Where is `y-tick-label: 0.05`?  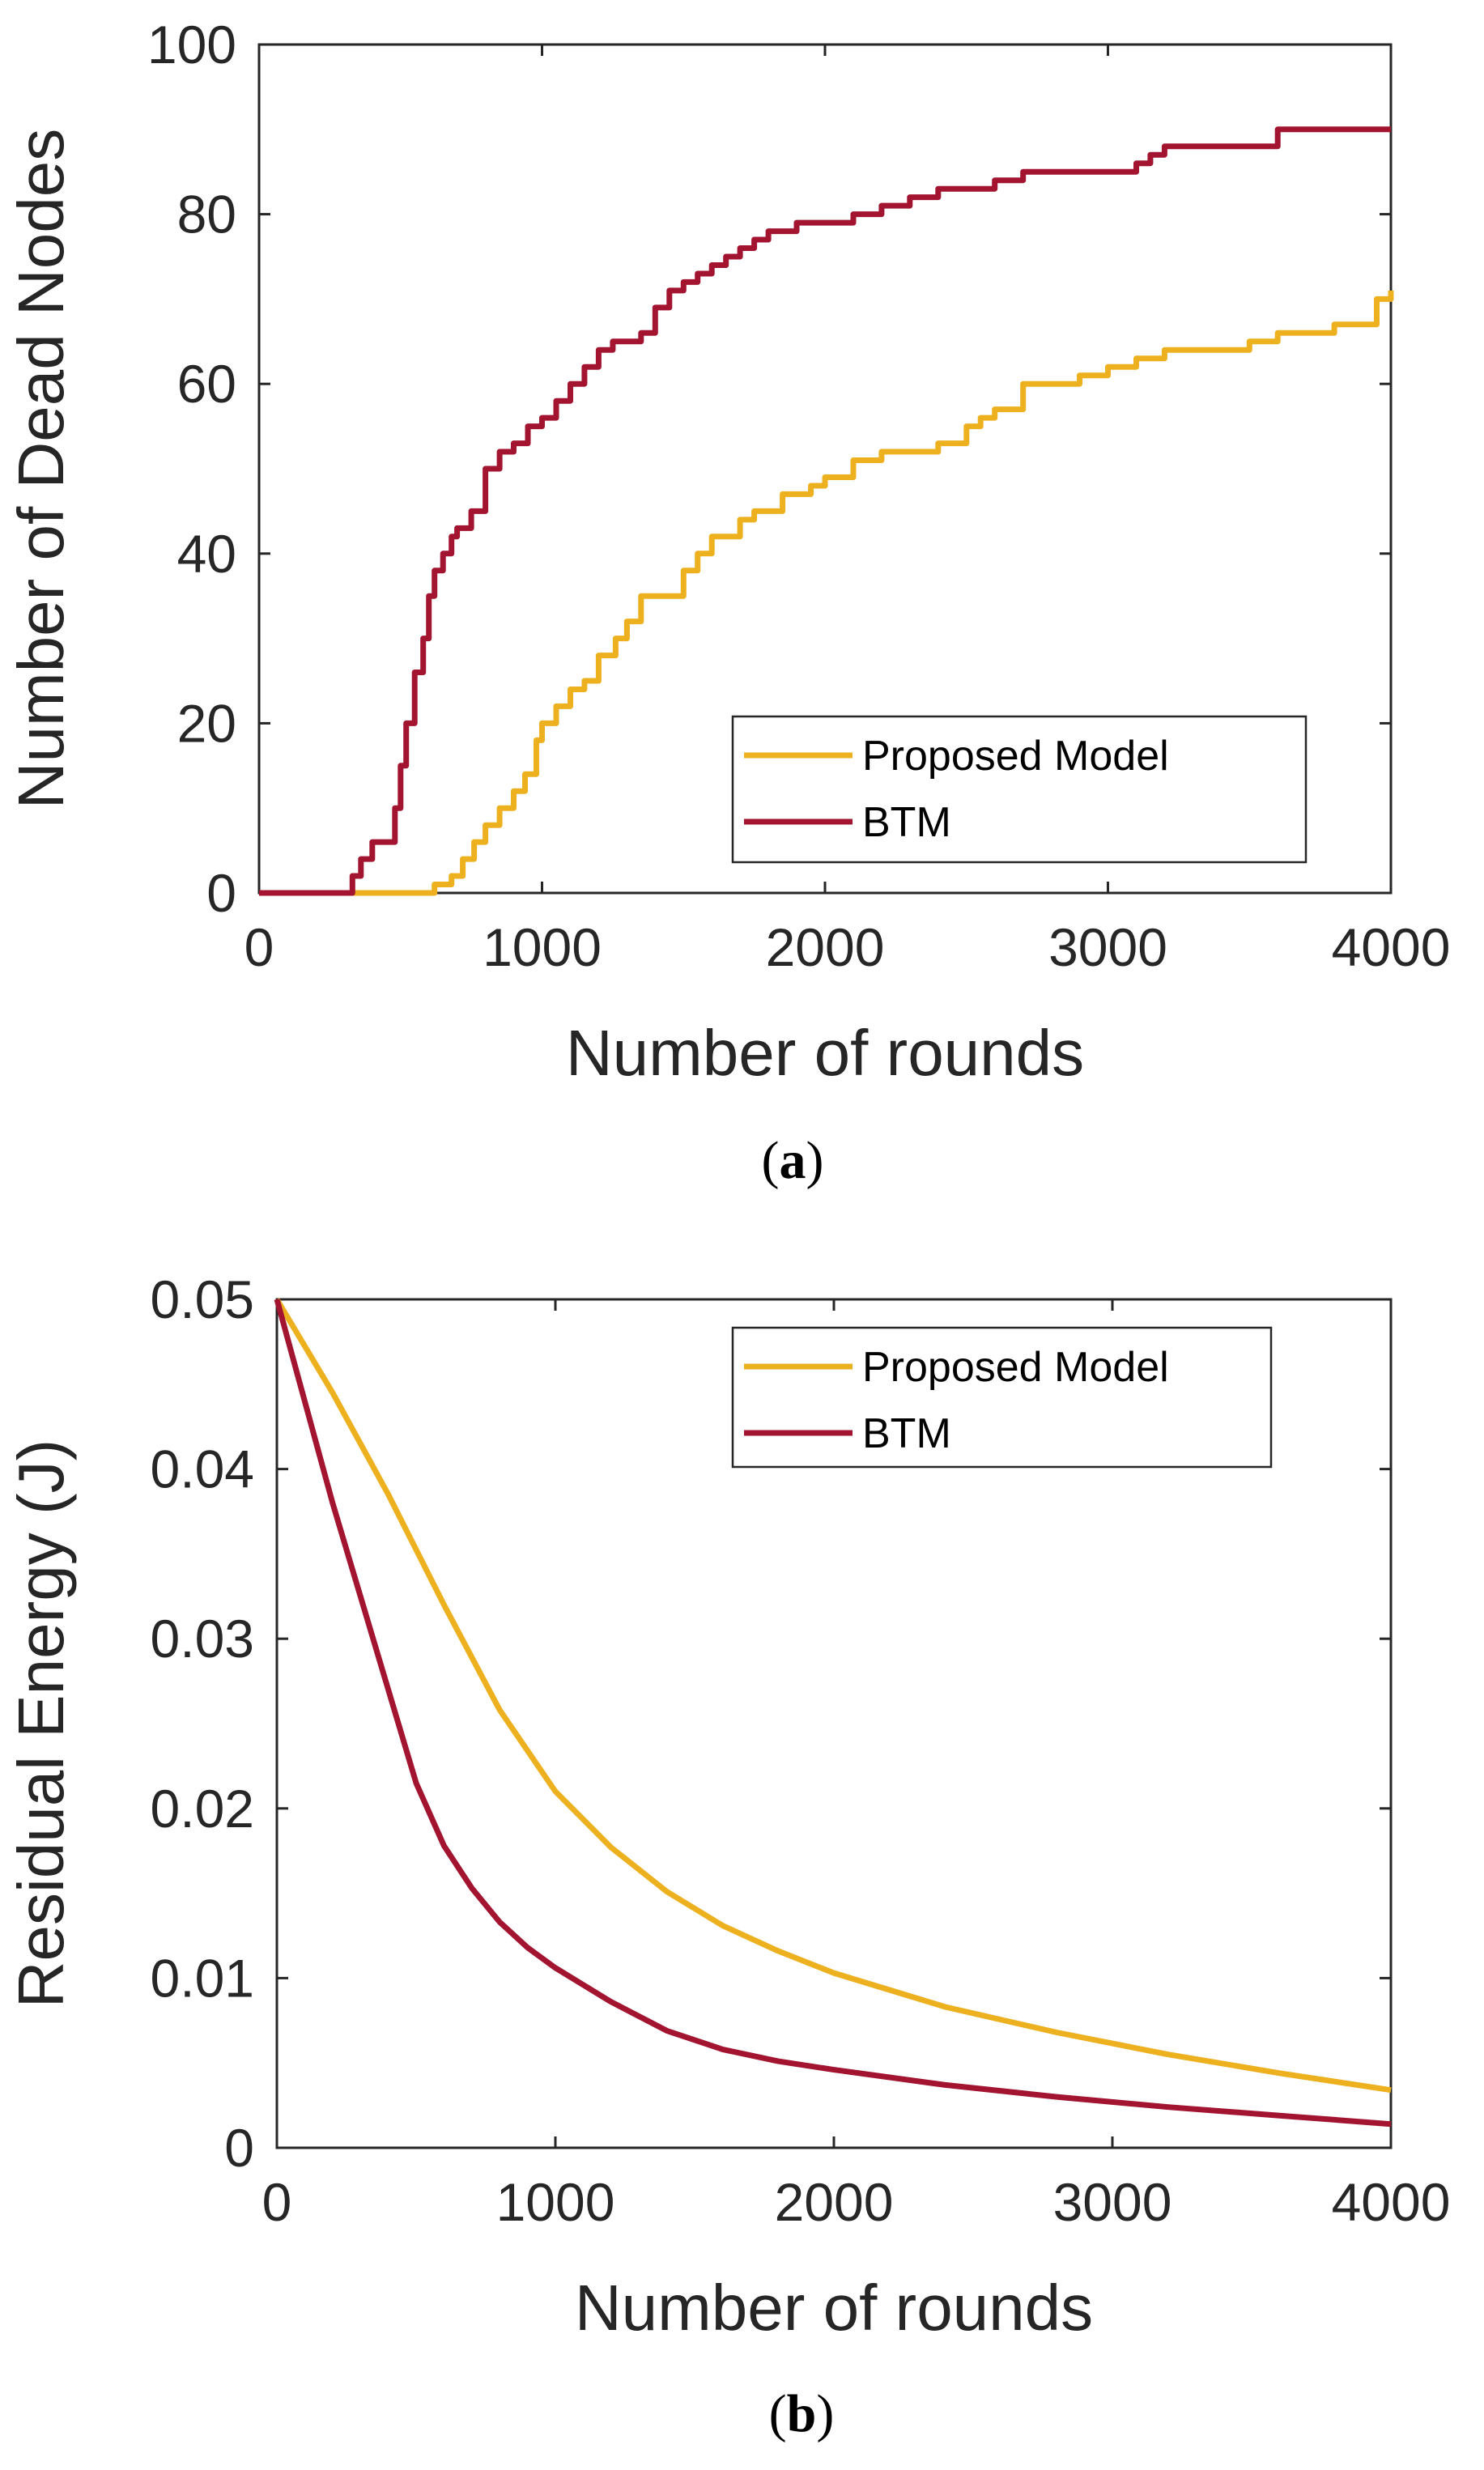 y-tick-label: 0.05 is located at coordinates (202, 1299).